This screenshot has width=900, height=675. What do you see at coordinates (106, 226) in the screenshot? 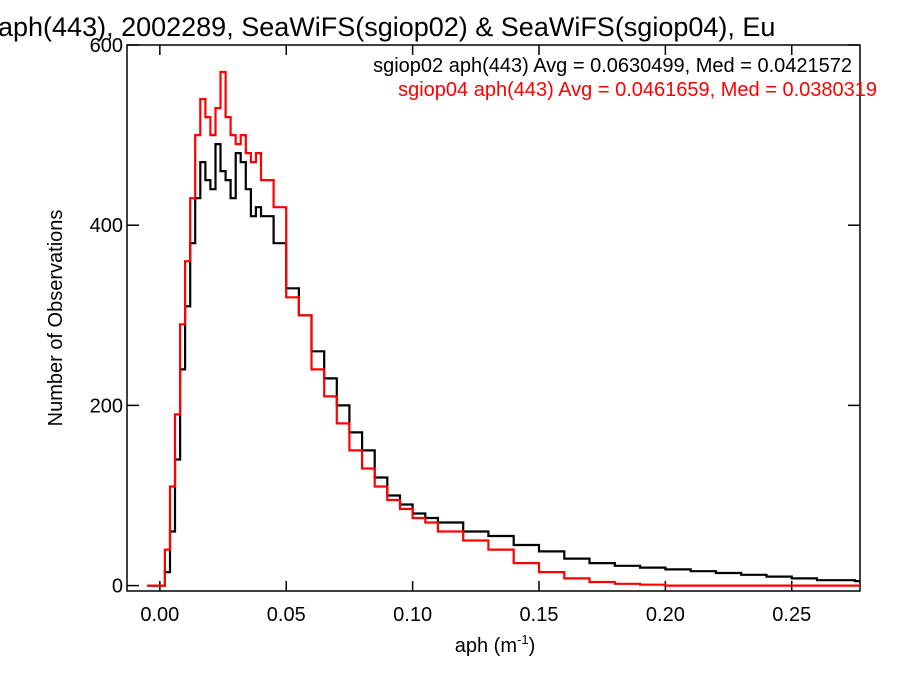
I see `y-tick-label: 400` at bounding box center [106, 226].